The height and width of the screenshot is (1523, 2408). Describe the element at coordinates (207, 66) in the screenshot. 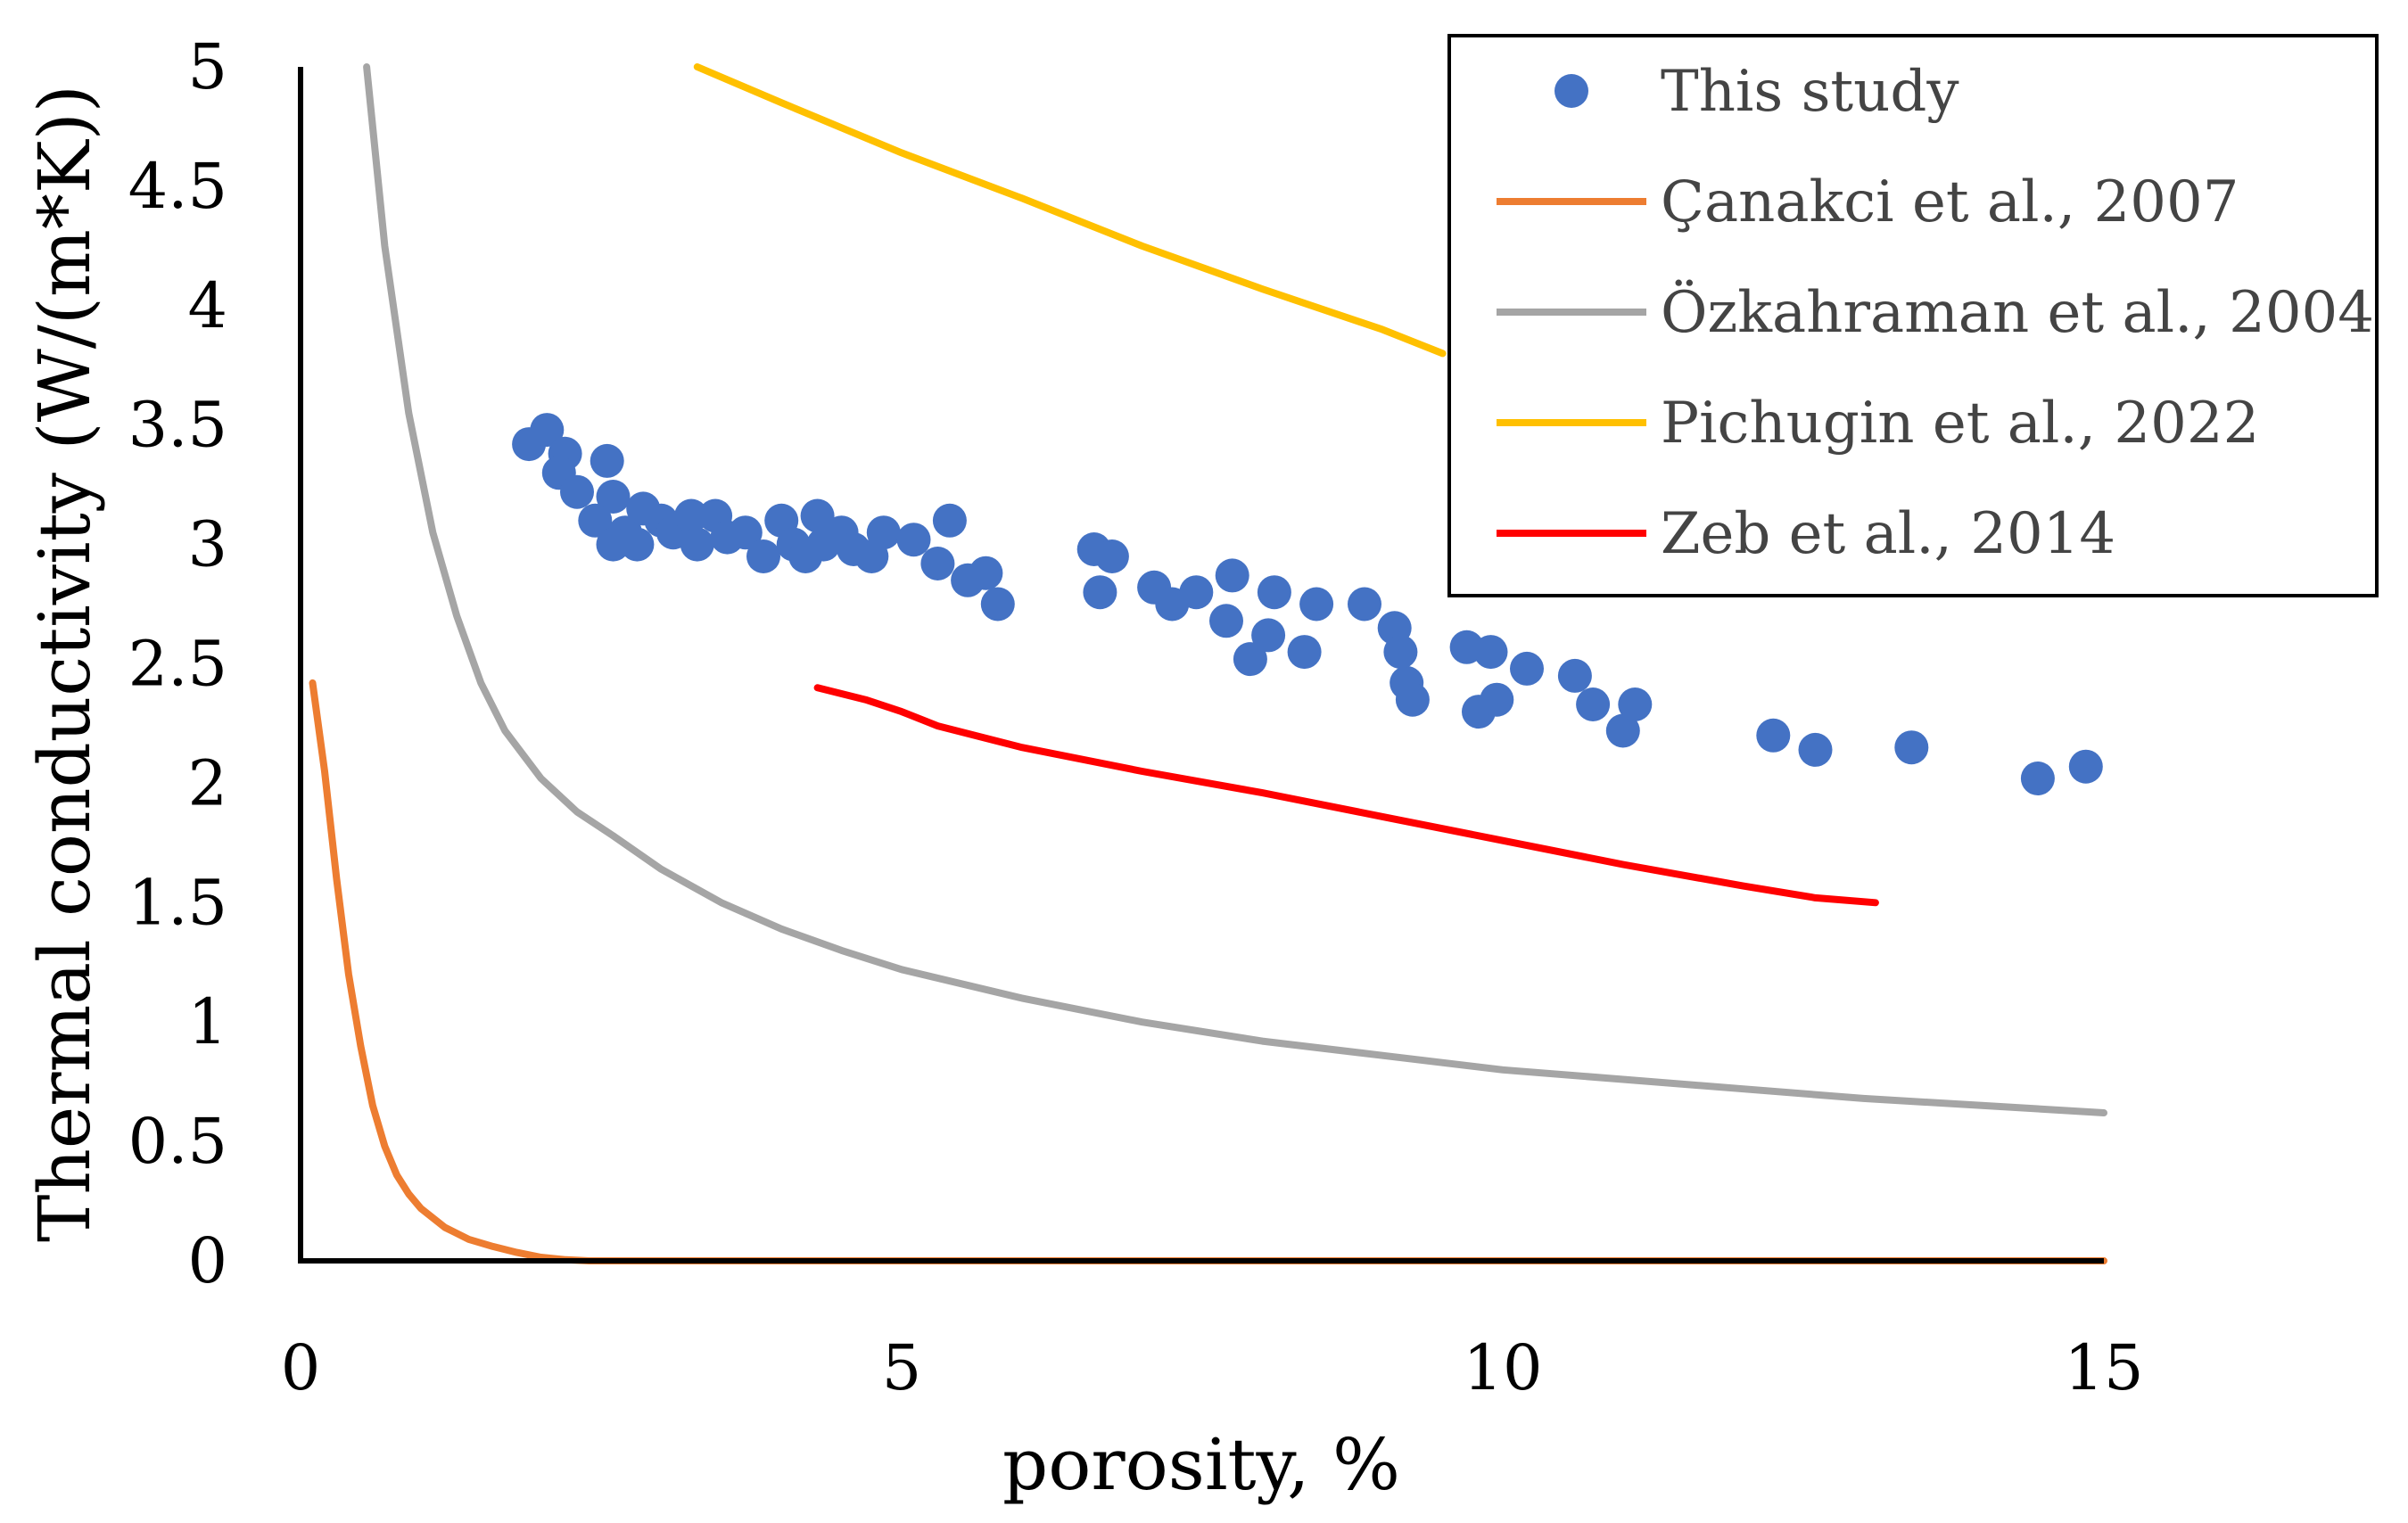

I see `y-tick-label: 5` at that location.